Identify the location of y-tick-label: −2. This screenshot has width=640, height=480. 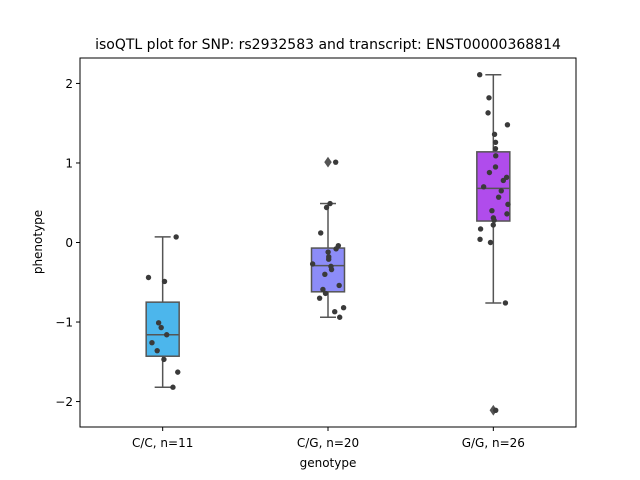
(64, 402).